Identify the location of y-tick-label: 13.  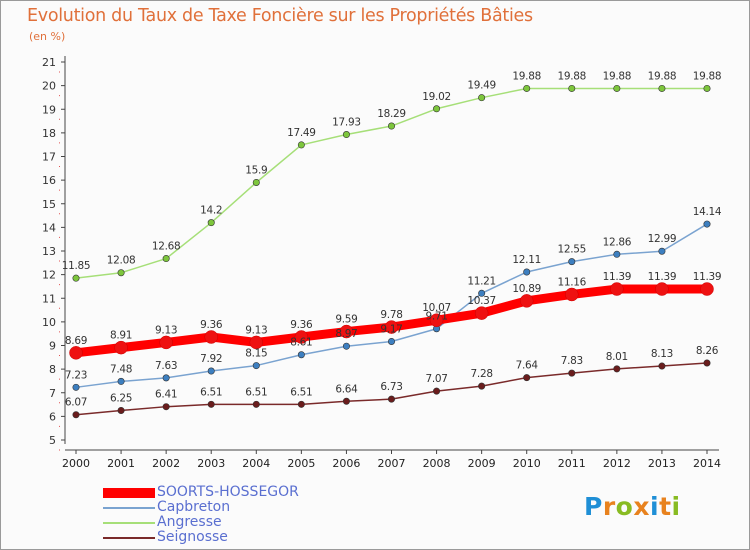
(49, 251).